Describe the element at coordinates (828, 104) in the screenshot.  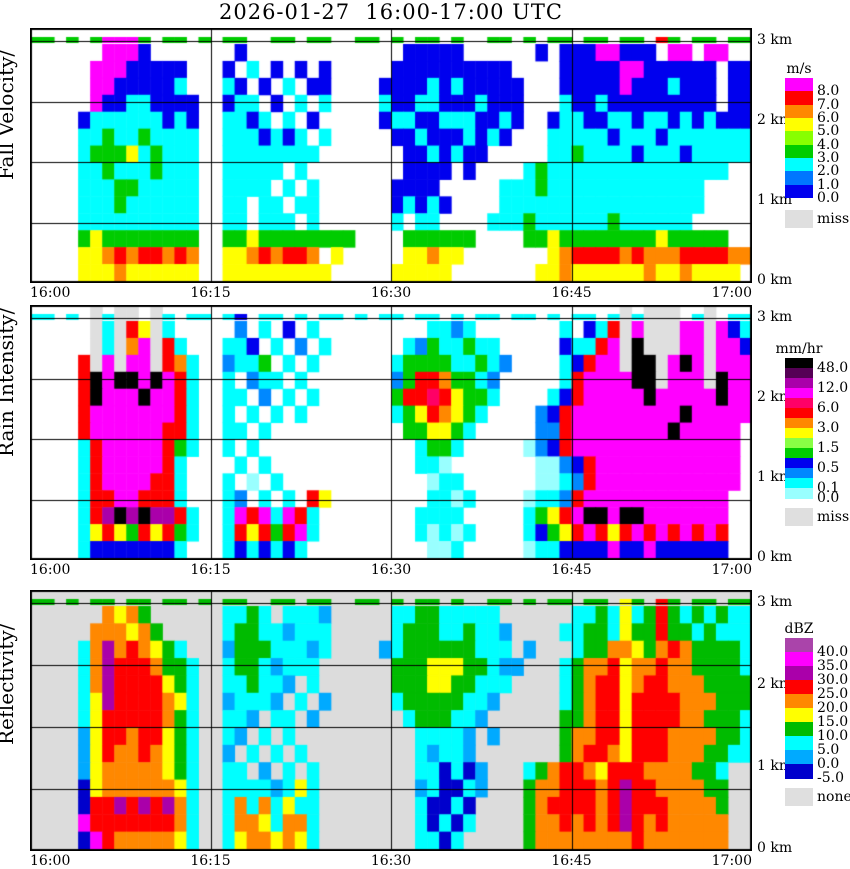
I see `colorbar-tick-label: 7.0` at that location.